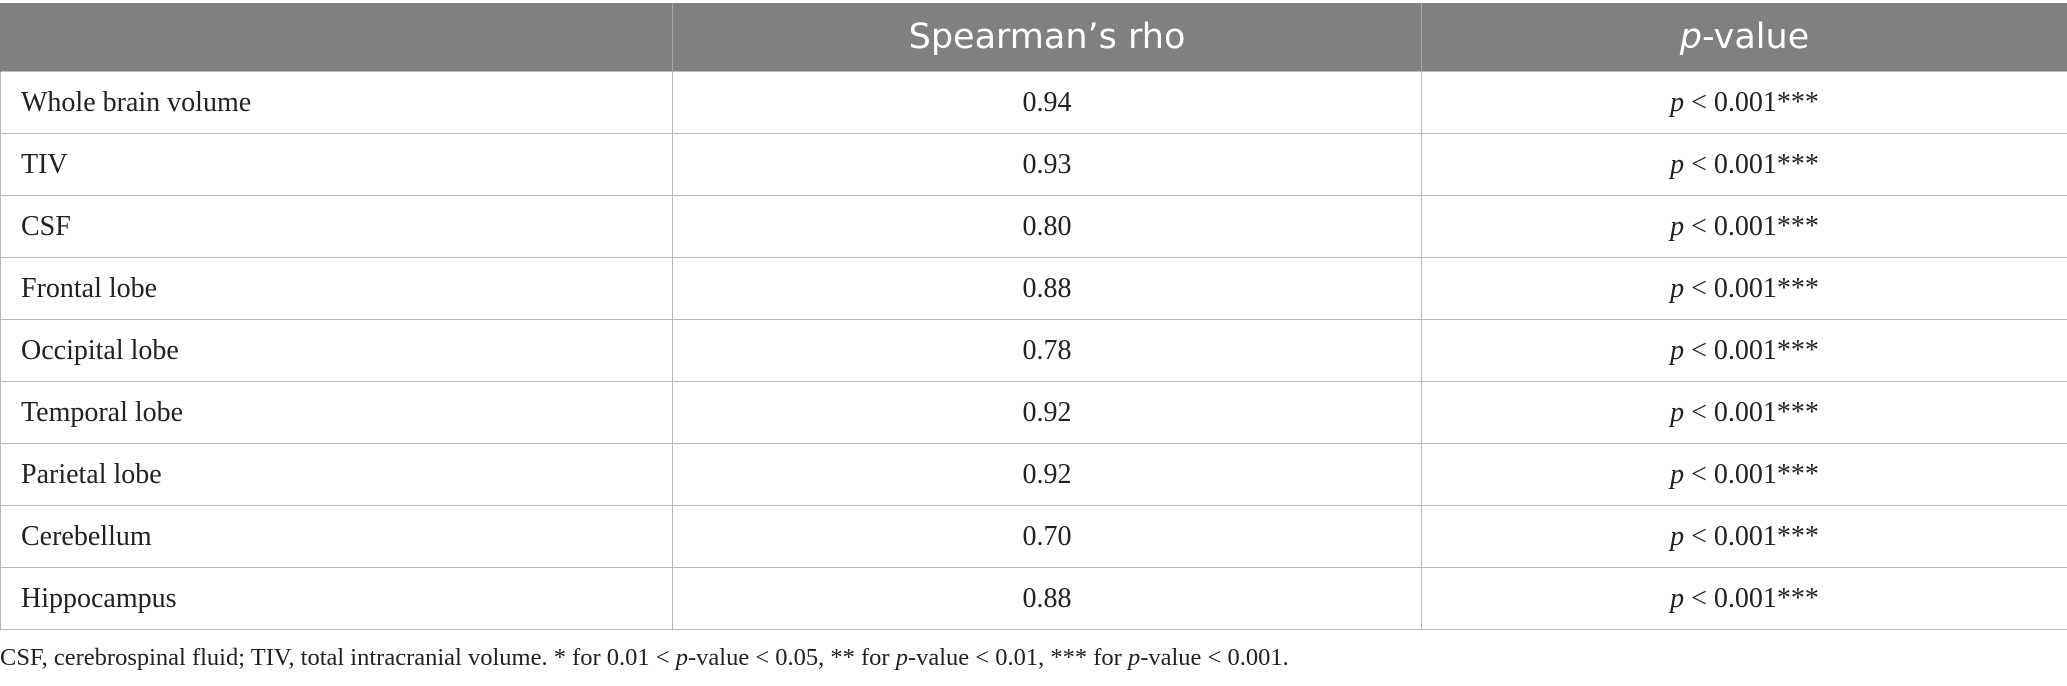 Image resolution: width=2067 pixels, height=686 pixels. I want to click on row-label: Frontal lobe, so click(337, 289).